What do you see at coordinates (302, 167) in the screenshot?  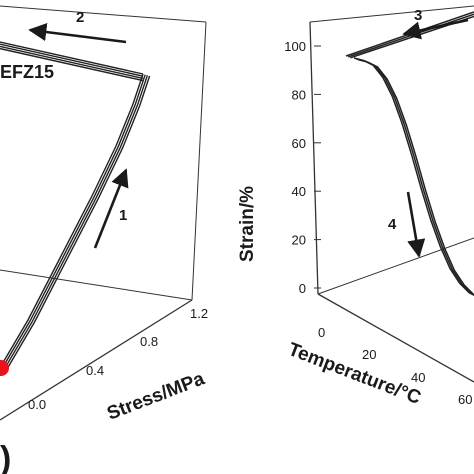 I see `strain-axis-ticks: 0 20 40 60 80 100` at bounding box center [302, 167].